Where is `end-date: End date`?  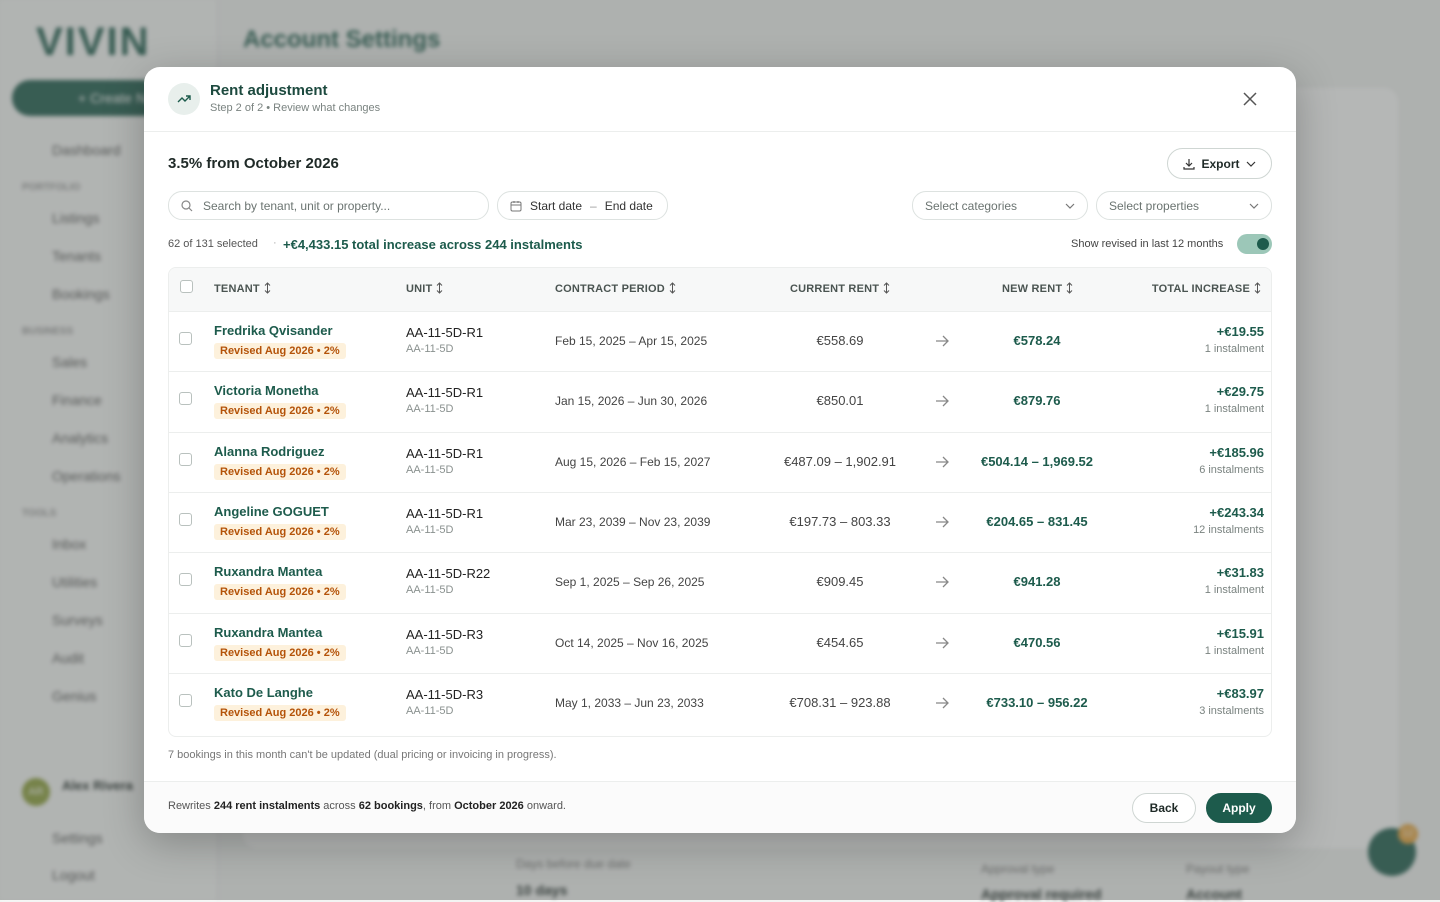 end-date: End date is located at coordinates (628, 205).